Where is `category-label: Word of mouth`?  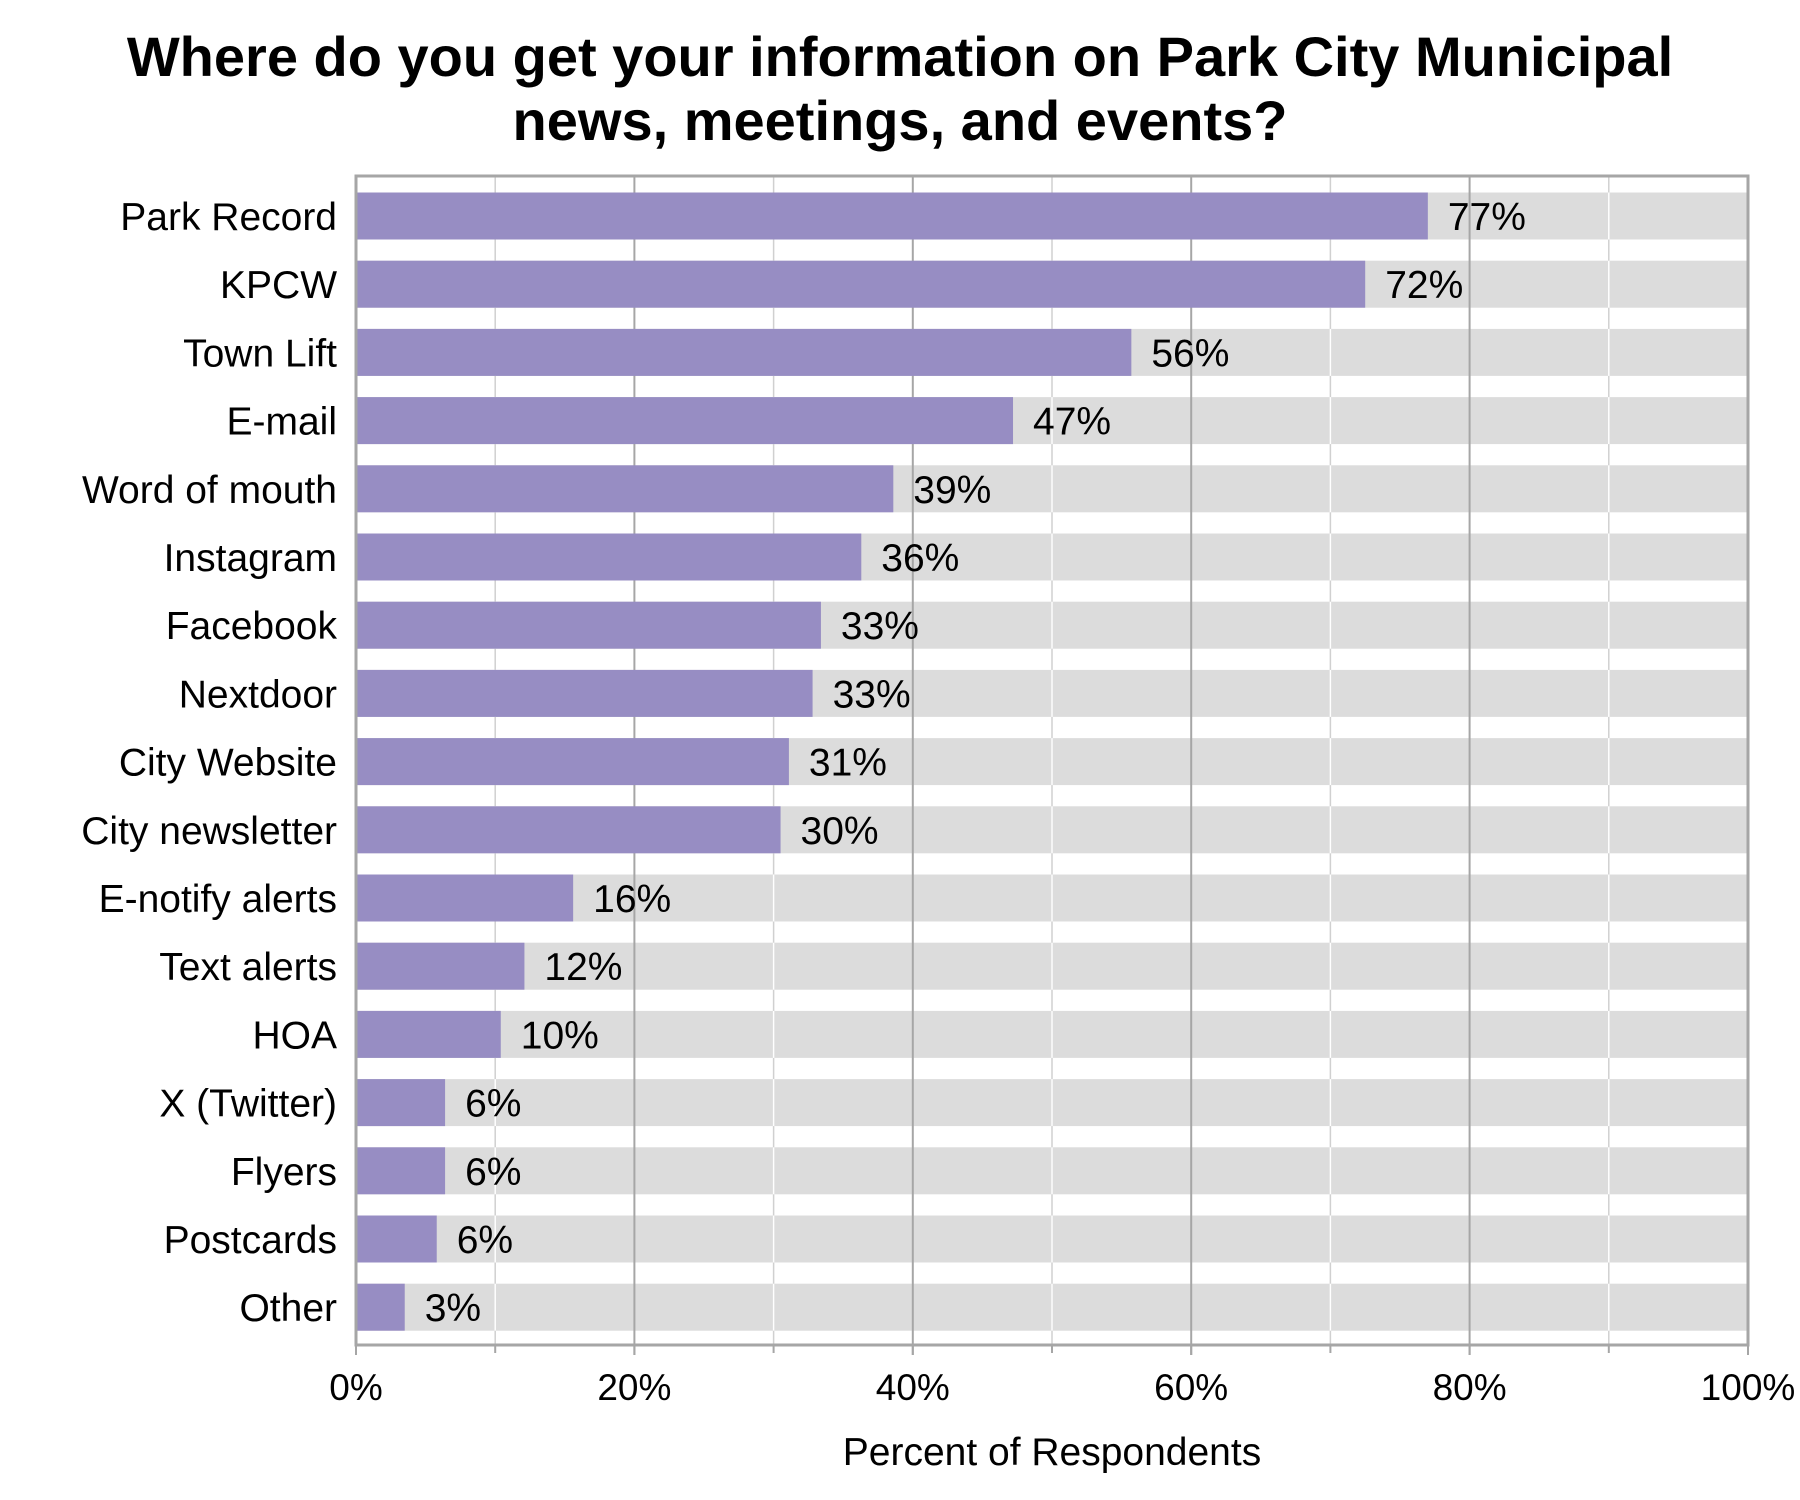 category-label: Word of mouth is located at coordinates (209, 490).